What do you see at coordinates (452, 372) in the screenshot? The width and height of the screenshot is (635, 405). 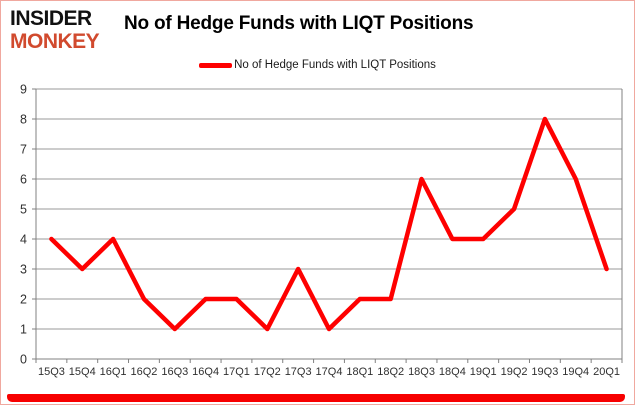 I see `x-axis-tick-label: 18Q4` at bounding box center [452, 372].